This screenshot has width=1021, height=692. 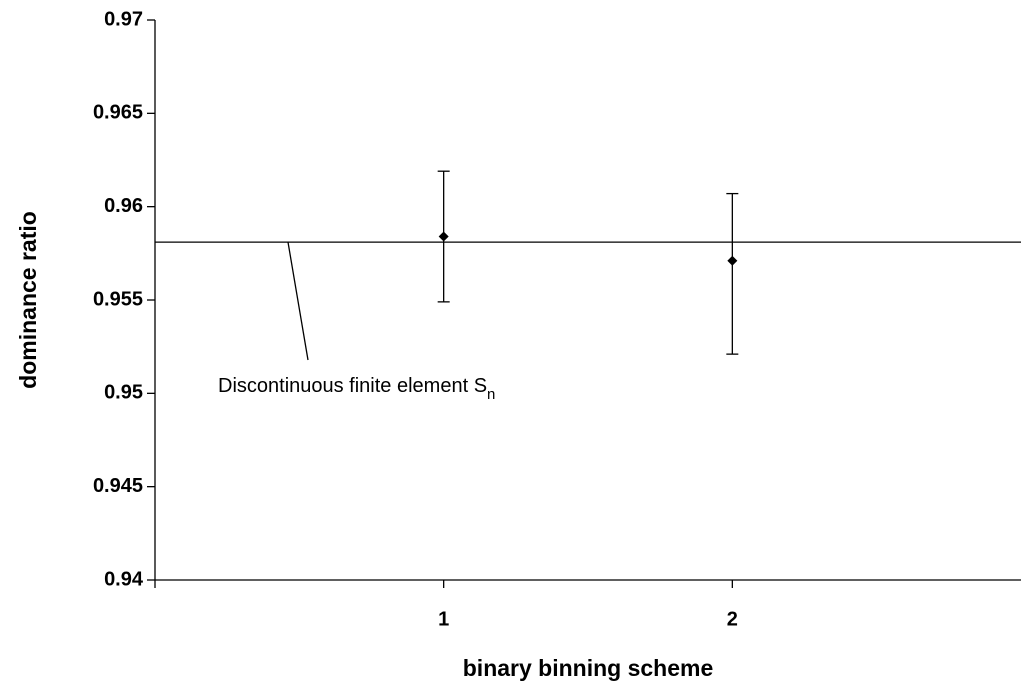 What do you see at coordinates (123, 19) in the screenshot?
I see `y-tick-label: 0.97` at bounding box center [123, 19].